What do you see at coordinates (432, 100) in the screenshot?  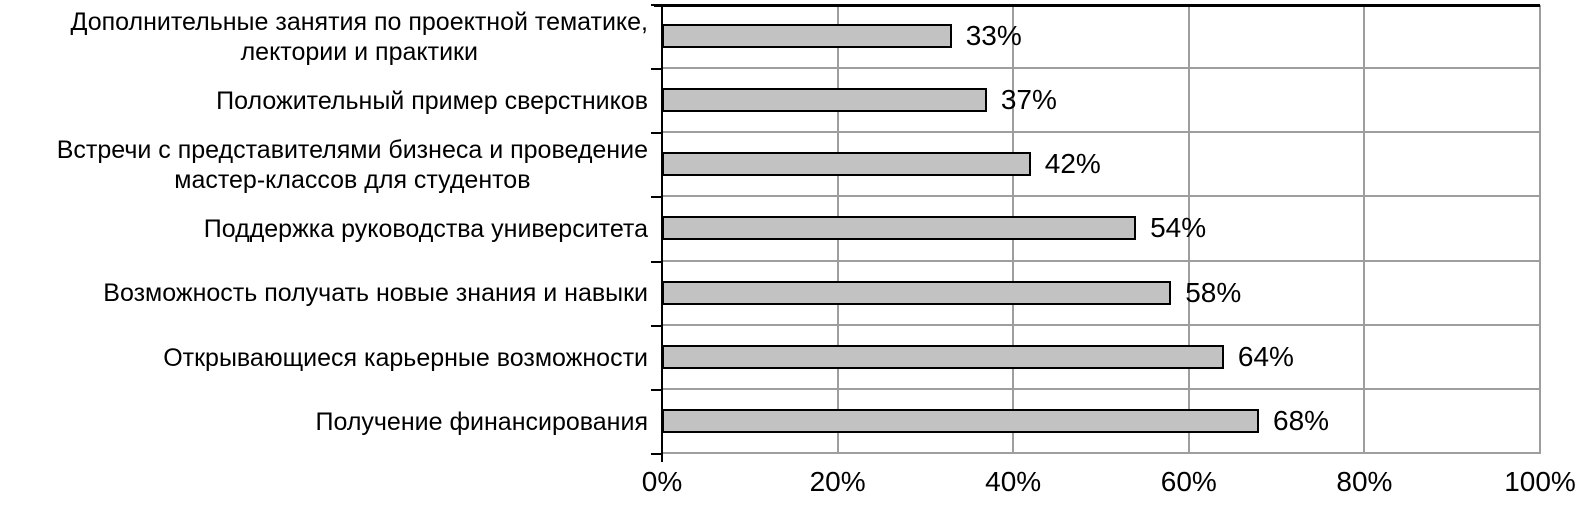 I see `category-label-text: Положительный пример сверстников` at bounding box center [432, 100].